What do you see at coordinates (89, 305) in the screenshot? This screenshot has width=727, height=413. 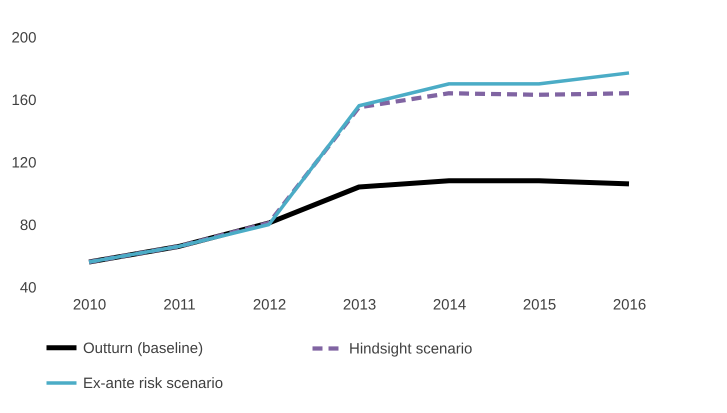 I see `x-tick-label: 2010` at bounding box center [89, 305].